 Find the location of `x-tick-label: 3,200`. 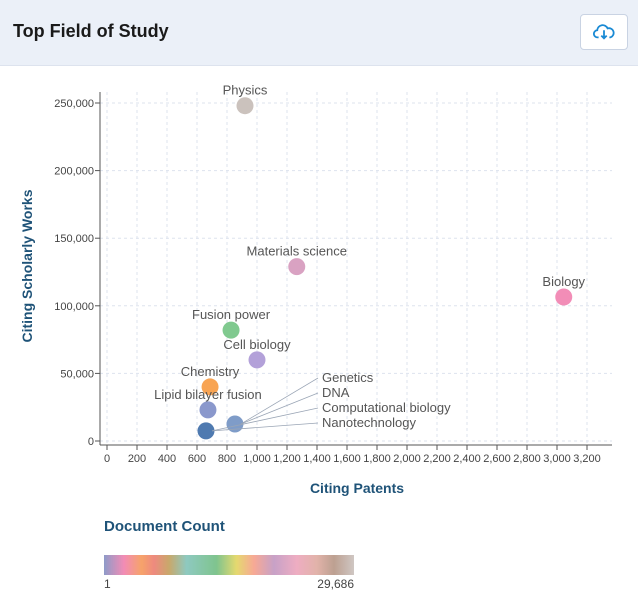

x-tick-label: 3,200 is located at coordinates (587, 459).